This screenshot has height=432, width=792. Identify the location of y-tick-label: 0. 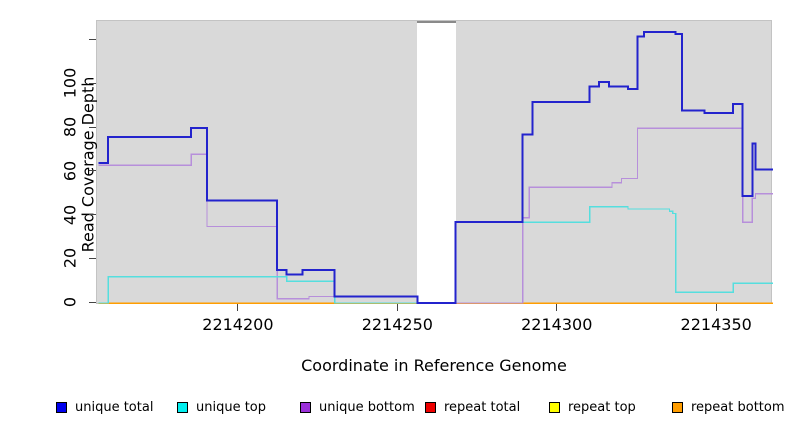
(70, 302).